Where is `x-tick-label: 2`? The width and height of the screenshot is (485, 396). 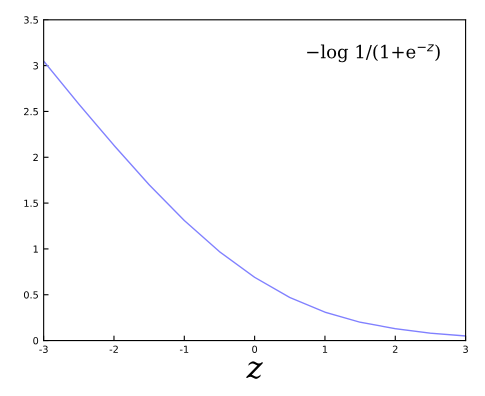 x-tick-label: 2 is located at coordinates (395, 349).